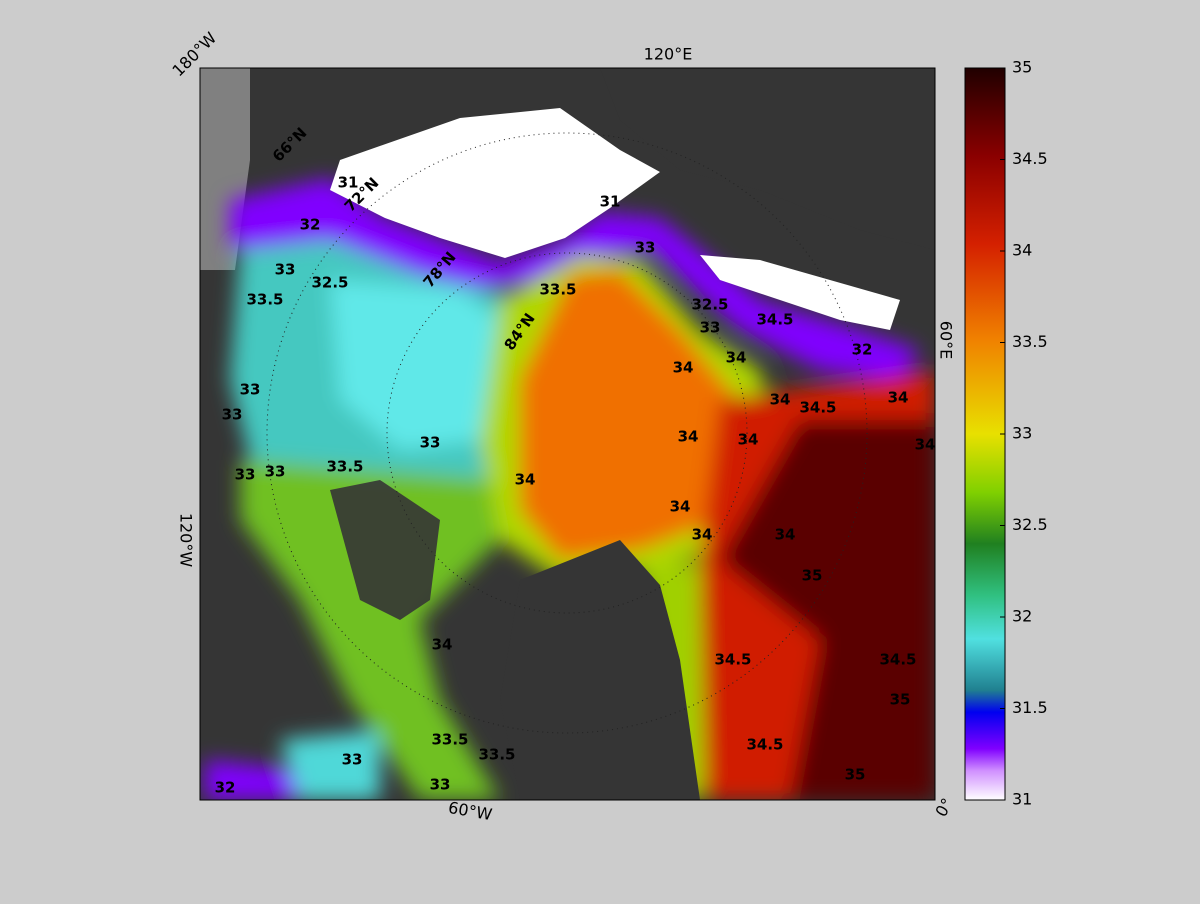 The height and width of the screenshot is (904, 1200). I want to click on colorbar-tick-label: 35, so click(1022, 67).